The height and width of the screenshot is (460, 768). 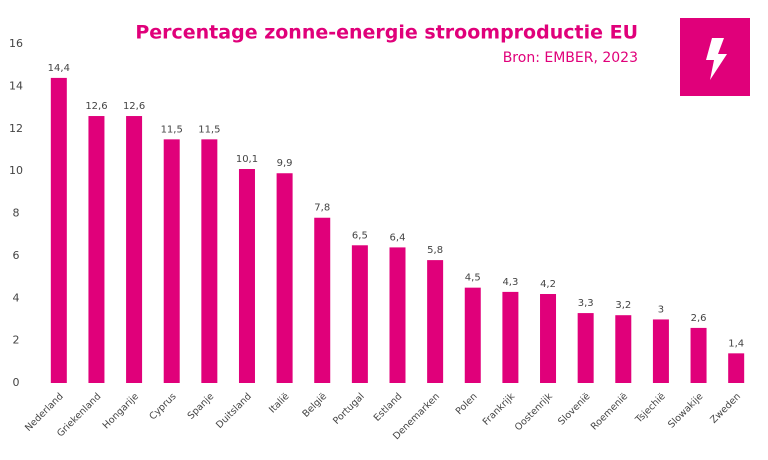 What do you see at coordinates (247, 159) in the screenshot?
I see `value-label: 10,1` at bounding box center [247, 159].